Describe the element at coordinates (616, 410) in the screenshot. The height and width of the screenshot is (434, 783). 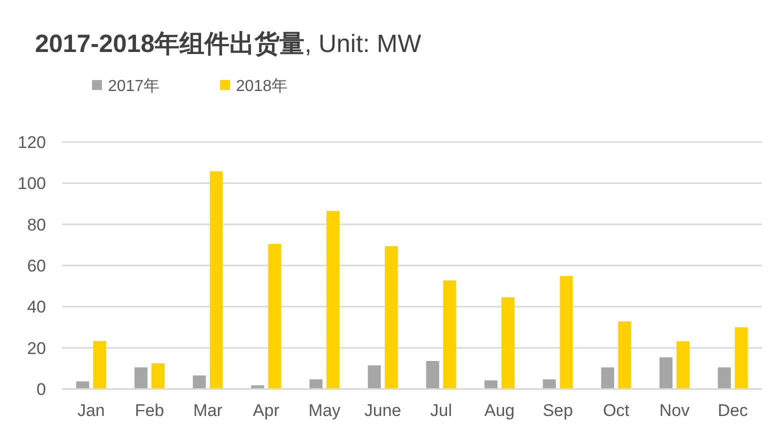
I see `x-tick-label: Oct` at that location.